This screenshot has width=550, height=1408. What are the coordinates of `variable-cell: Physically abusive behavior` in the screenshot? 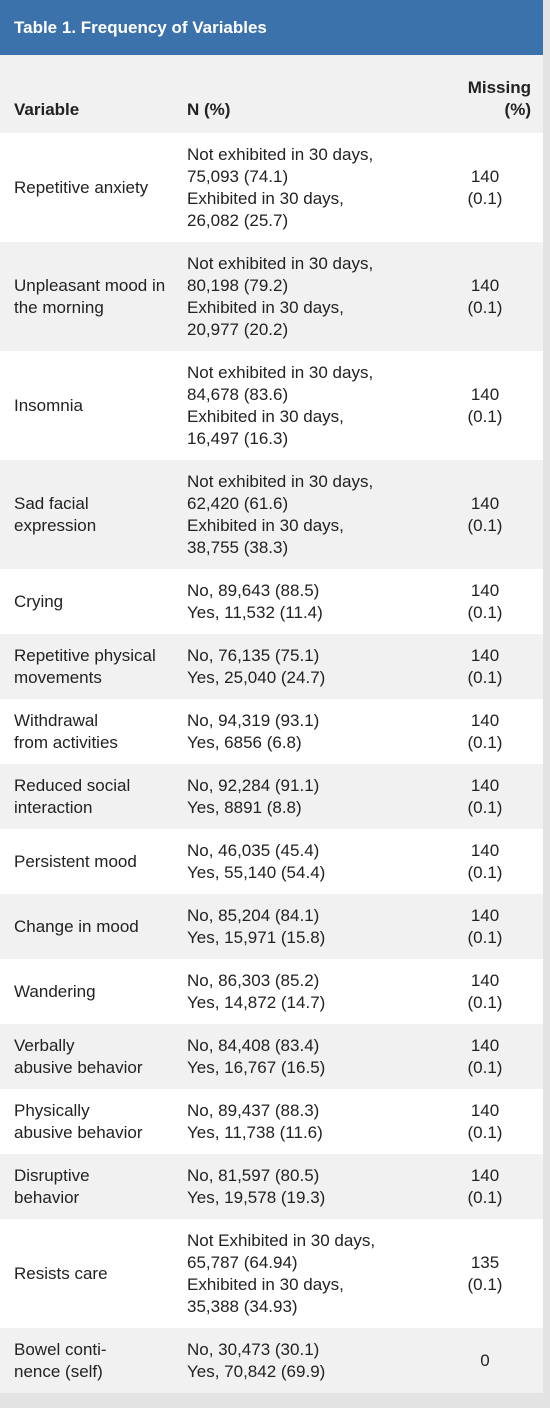 It's located at (93, 1122).